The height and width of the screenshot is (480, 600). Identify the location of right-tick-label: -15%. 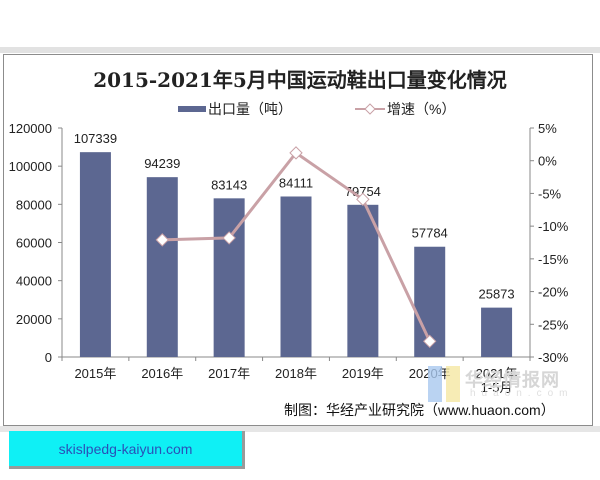
(553, 259).